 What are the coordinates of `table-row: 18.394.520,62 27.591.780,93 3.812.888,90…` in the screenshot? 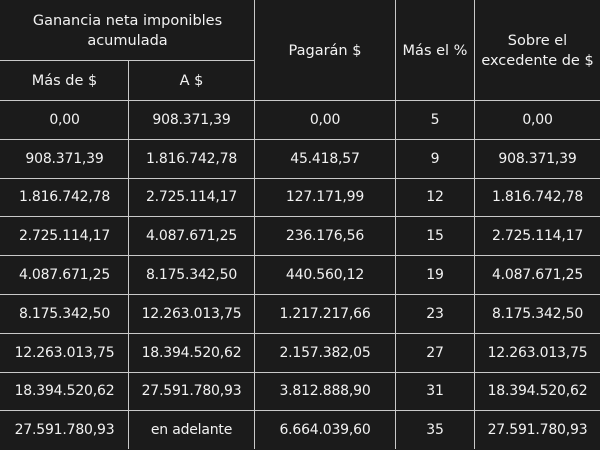 It's located at (300, 391).